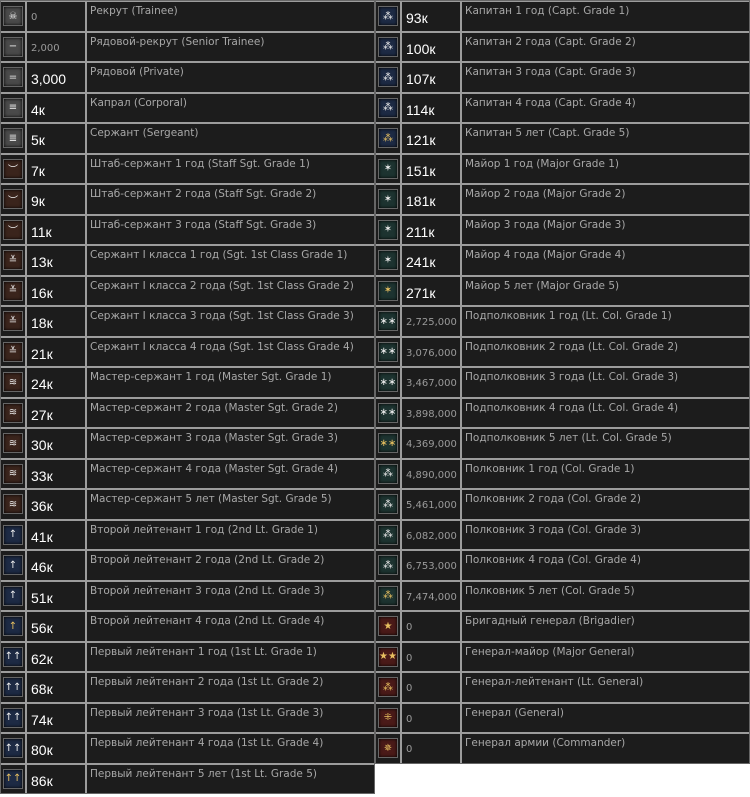 The height and width of the screenshot is (797, 750). Describe the element at coordinates (200, 163) in the screenshot. I see `rank-name: Штаб-сержант 1 год (Staff Sgt. Grade 1)` at that location.